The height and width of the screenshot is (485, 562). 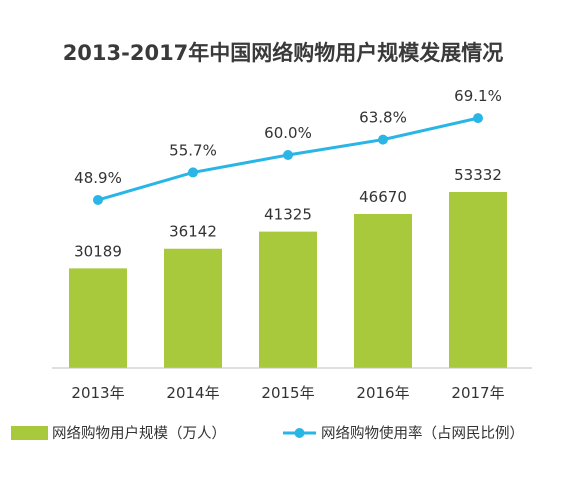 I want to click on line-value-label-0: 48.9%, so click(x=98, y=178).